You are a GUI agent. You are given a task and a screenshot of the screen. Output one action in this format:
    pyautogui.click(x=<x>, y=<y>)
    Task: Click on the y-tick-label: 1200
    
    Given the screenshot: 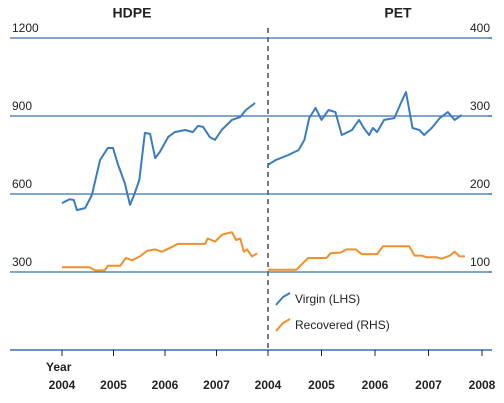 What is the action you would take?
    pyautogui.click(x=25, y=28)
    